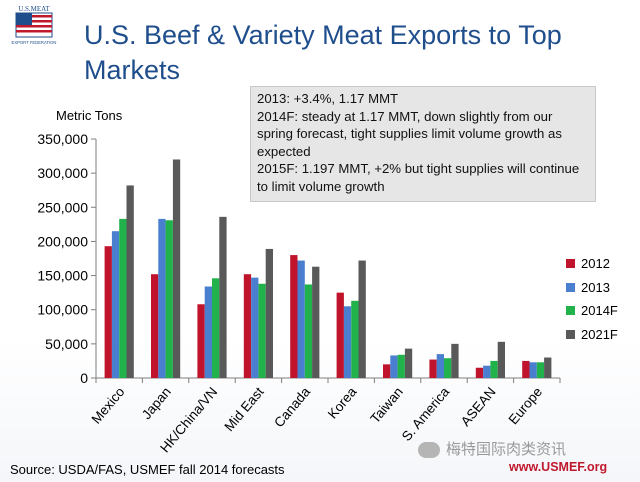  Describe the element at coordinates (533, 370) in the screenshot. I see `bar-2013-europe` at that location.